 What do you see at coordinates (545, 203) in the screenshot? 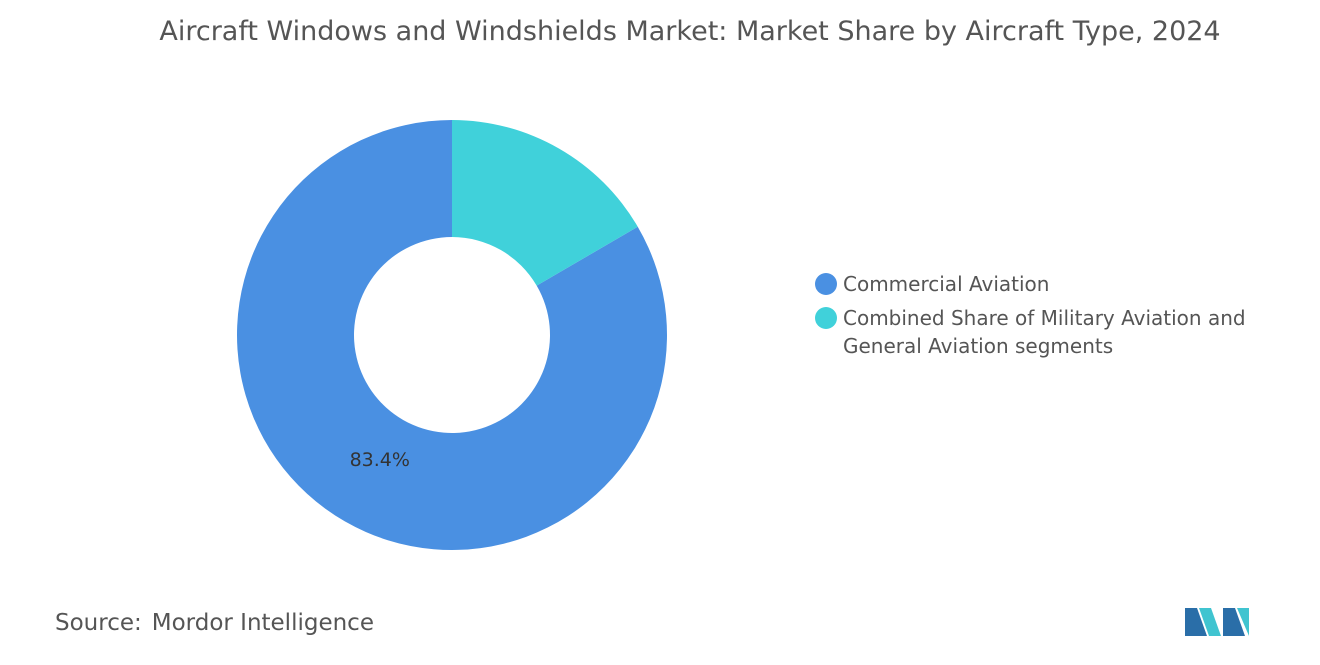
I see `donut-slice` at bounding box center [545, 203].